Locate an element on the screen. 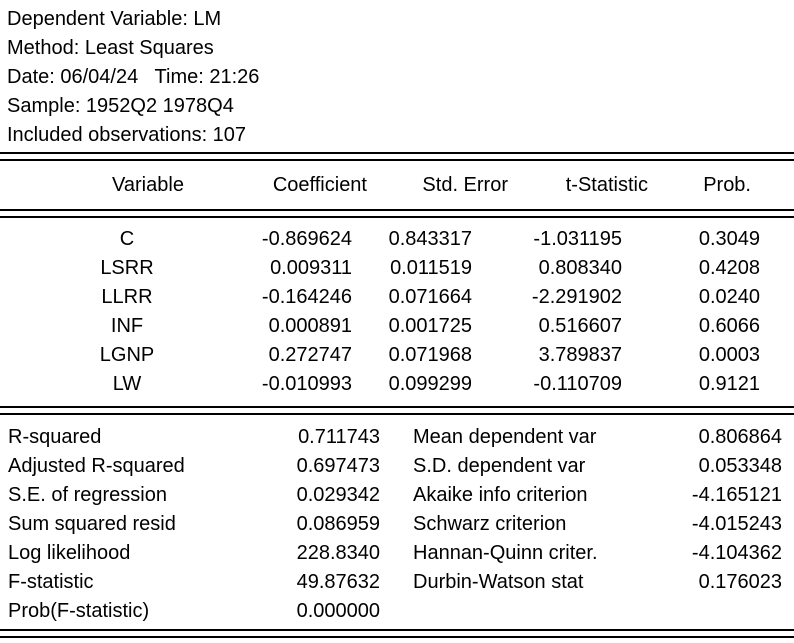 This screenshot has height=643, width=794. t-statistic-value: 3.789837 is located at coordinates (580, 355).